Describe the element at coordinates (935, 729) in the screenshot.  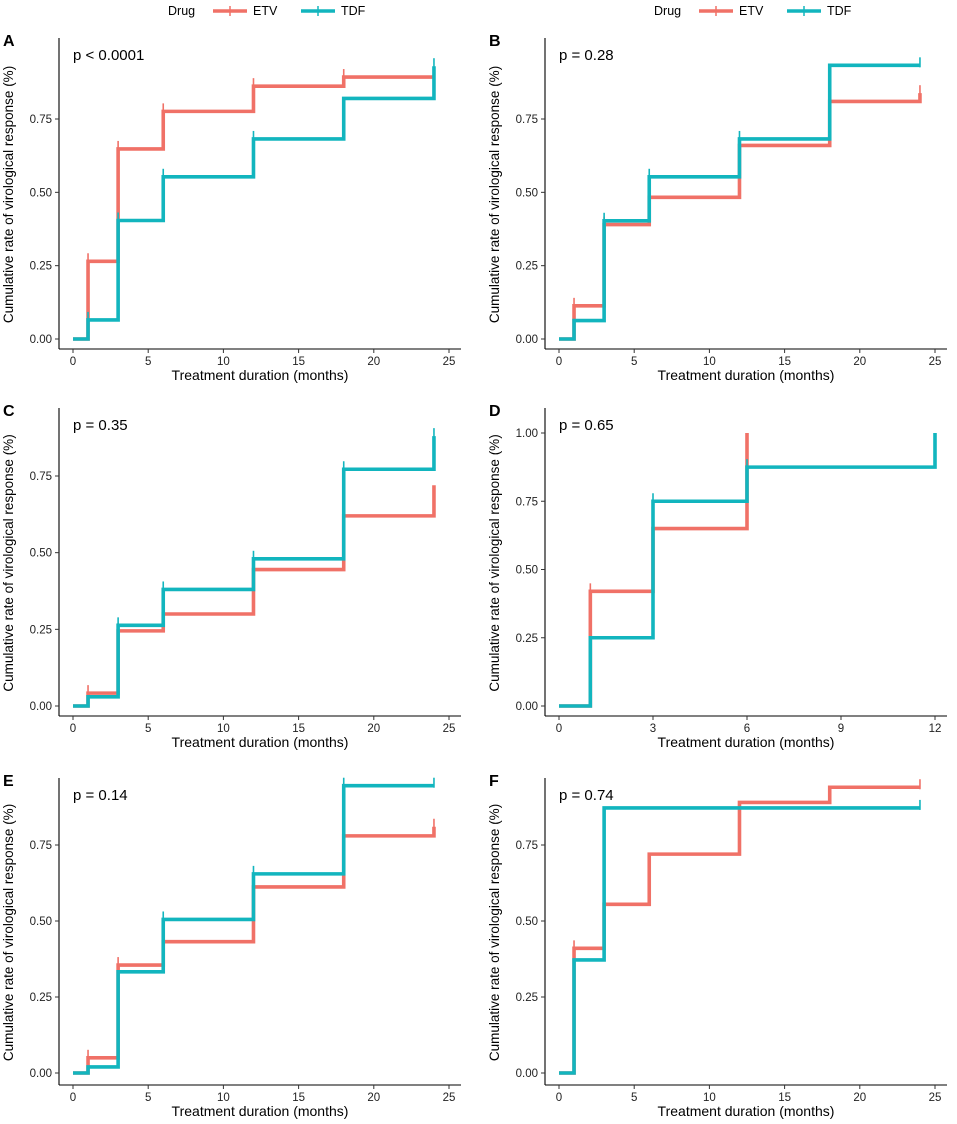
I see `x-tick-label: 12` at that location.